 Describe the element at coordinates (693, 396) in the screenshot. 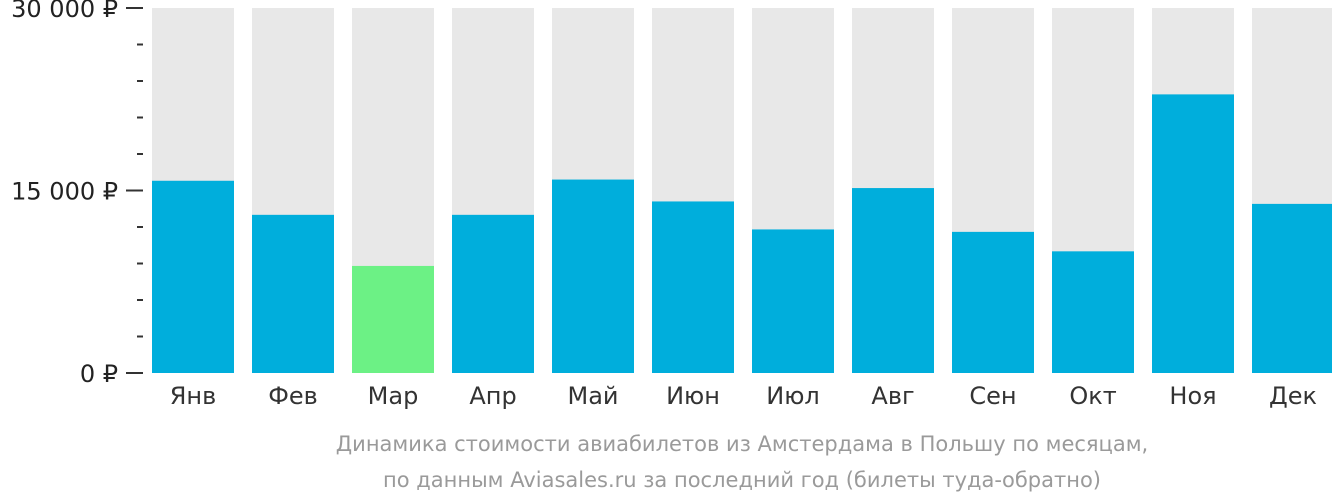

I see `x-tick-label: Июн` at that location.